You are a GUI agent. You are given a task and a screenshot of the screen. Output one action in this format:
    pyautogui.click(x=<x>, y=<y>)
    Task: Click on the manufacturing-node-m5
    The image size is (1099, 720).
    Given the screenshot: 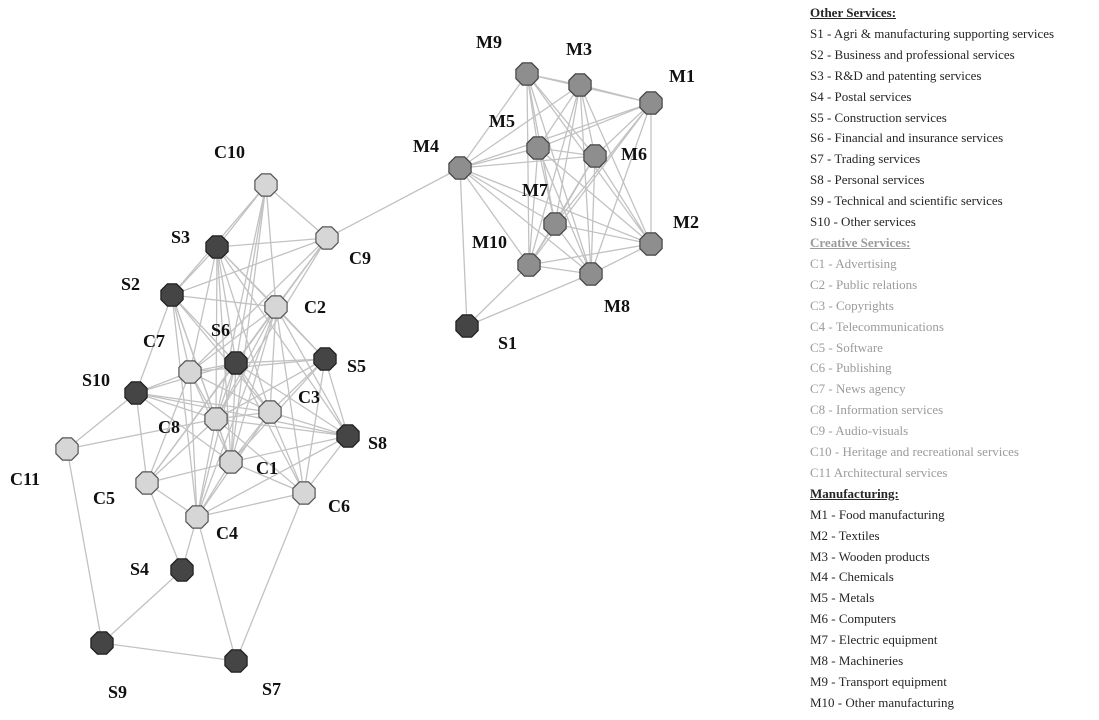 What is the action you would take?
    pyautogui.click(x=538, y=148)
    